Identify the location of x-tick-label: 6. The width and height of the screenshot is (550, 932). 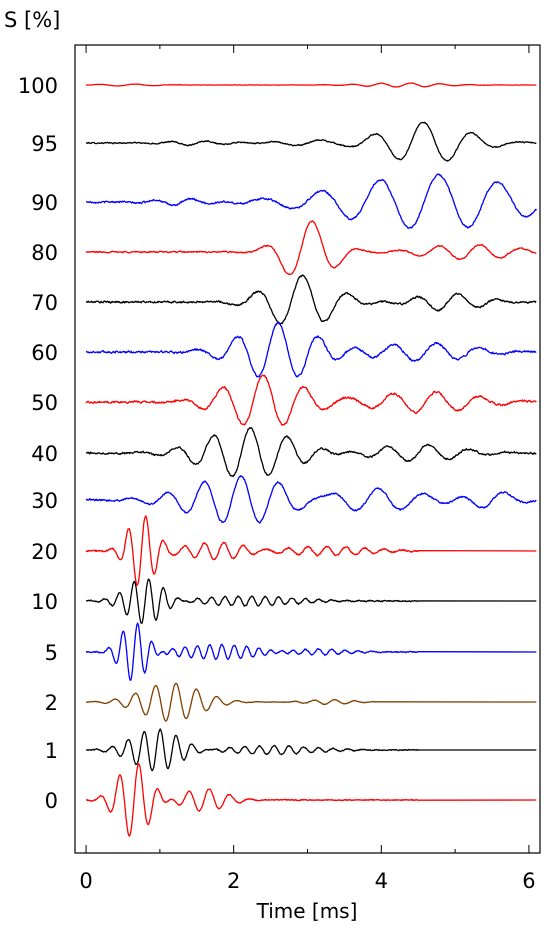
(528, 881).